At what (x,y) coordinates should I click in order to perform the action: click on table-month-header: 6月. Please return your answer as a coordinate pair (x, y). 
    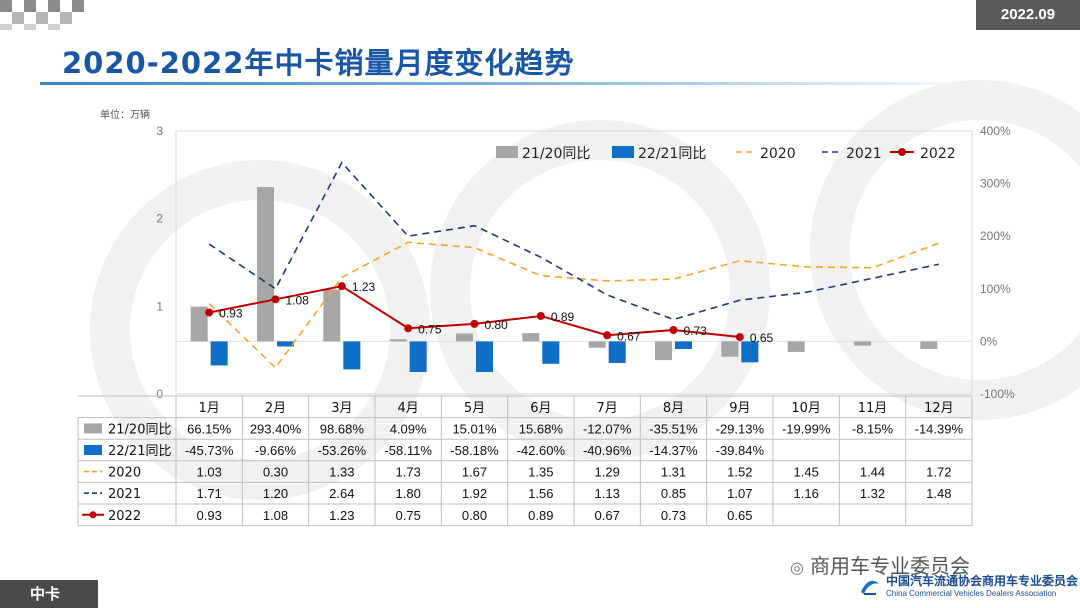
    Looking at the image, I should click on (540, 408).